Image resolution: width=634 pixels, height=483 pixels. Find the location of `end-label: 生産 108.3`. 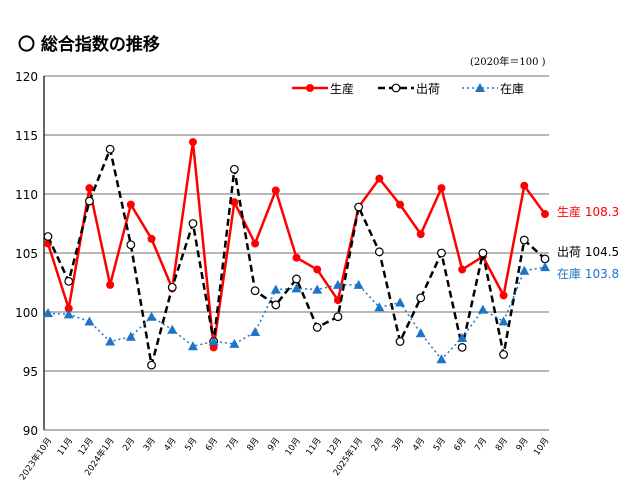

end-label: 生産 108.3 is located at coordinates (588, 211).